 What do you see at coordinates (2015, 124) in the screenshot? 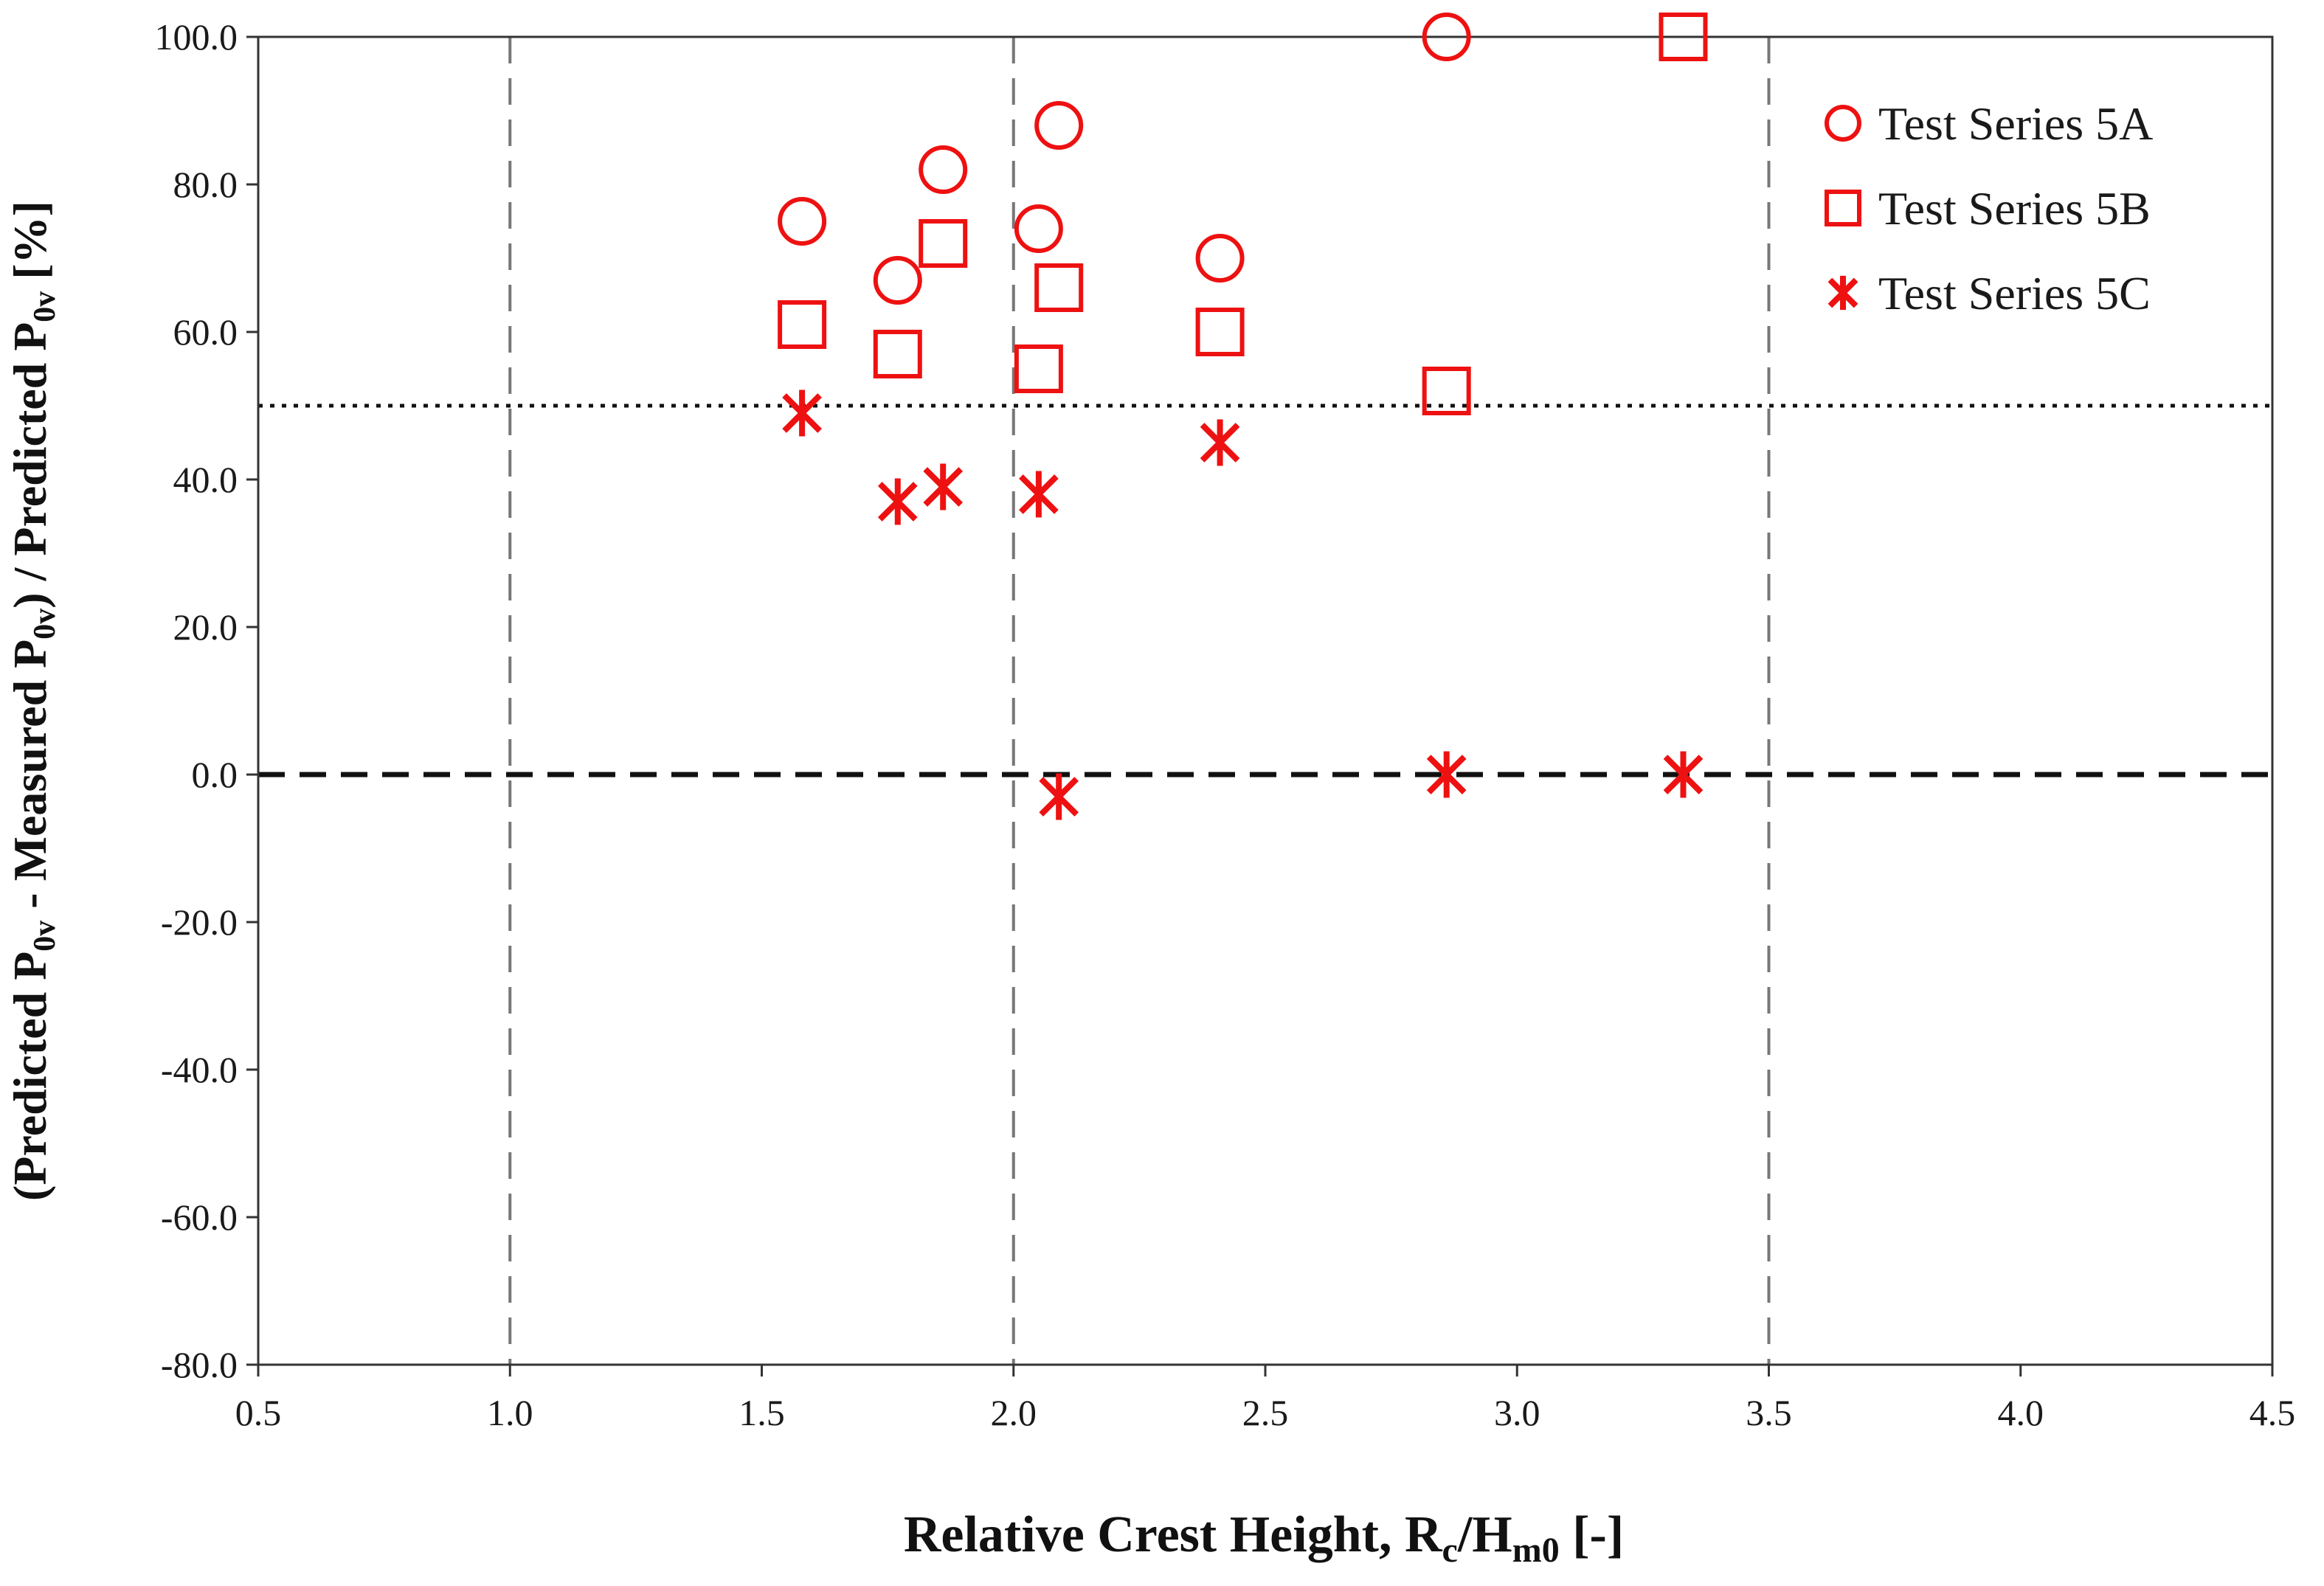
I see `legend-label: Test Series 5A` at bounding box center [2015, 124].